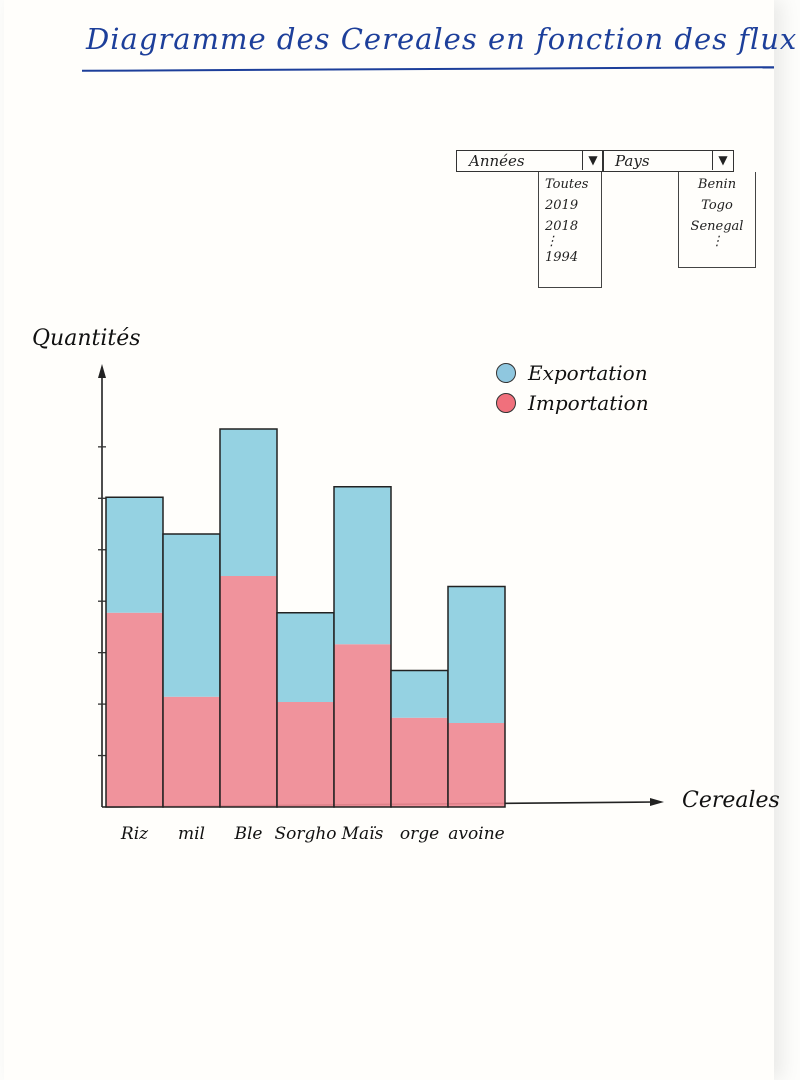 Image resolution: width=800 pixels, height=1080 pixels. I want to click on x-tick-label: Sorgho, so click(305, 834).